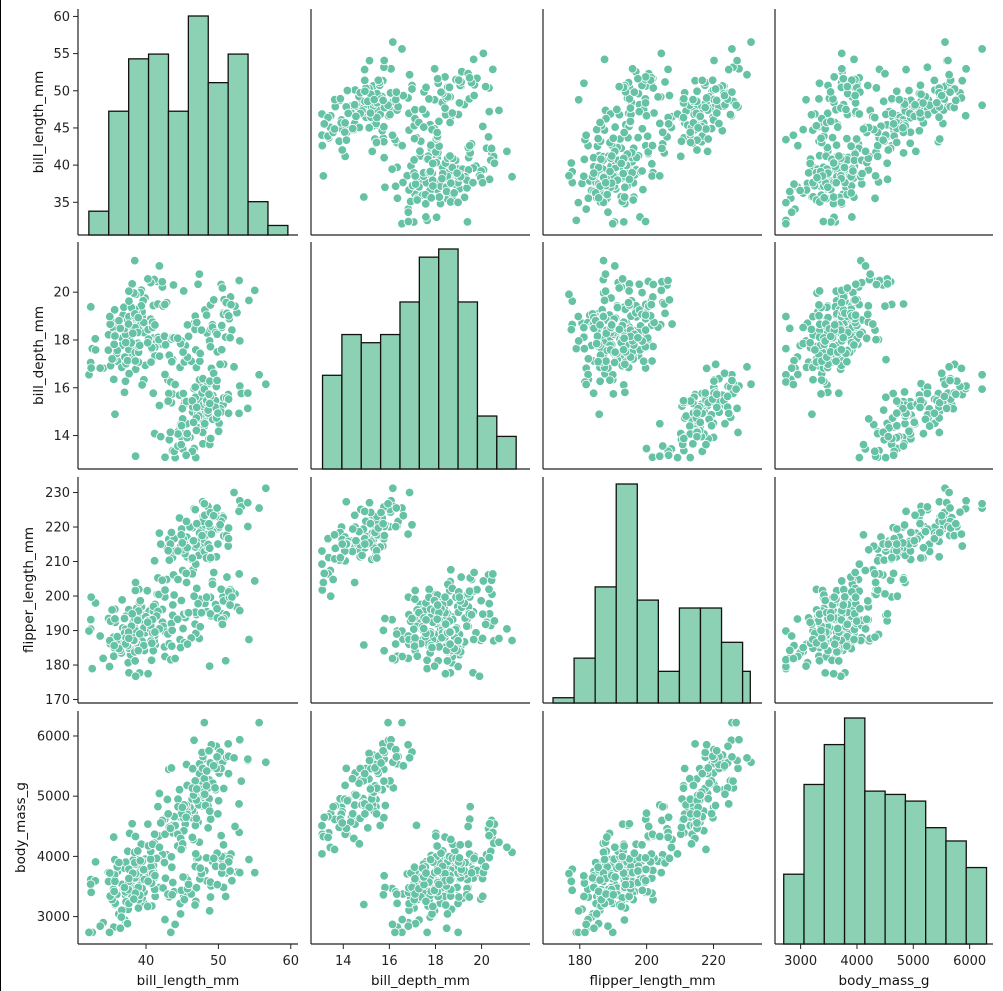  Describe the element at coordinates (435, 961) in the screenshot. I see `x-tick-label: 18` at that location.